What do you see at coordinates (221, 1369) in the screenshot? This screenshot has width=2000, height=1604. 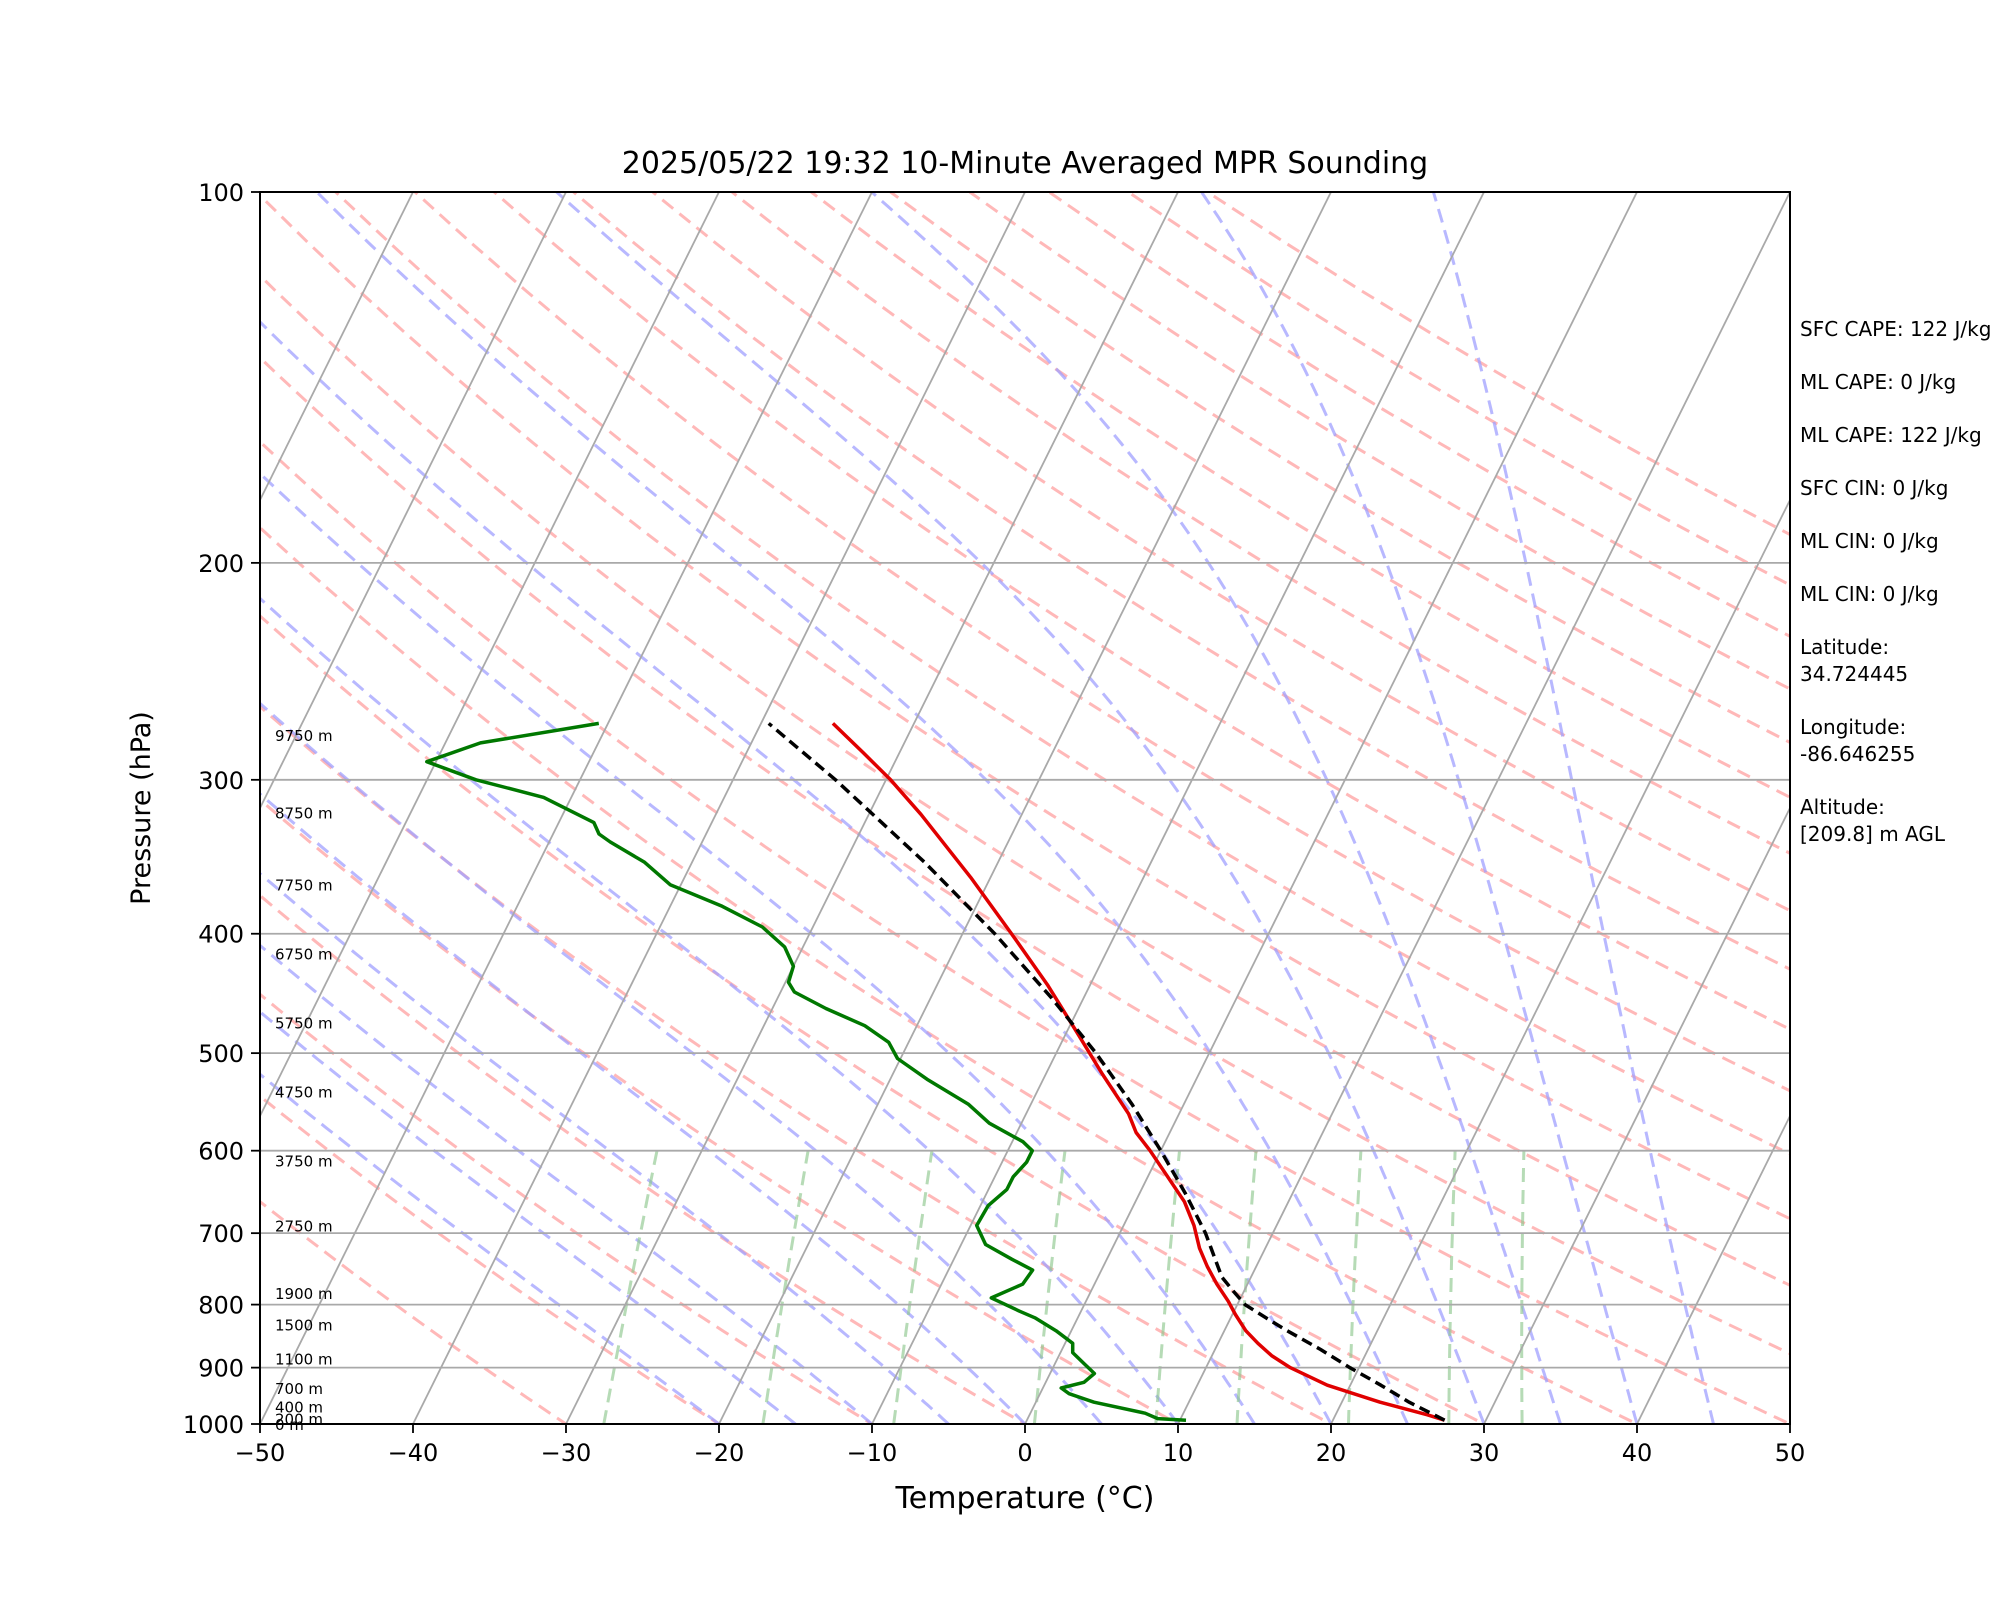 I see `y-tick-label: 900` at bounding box center [221, 1369].